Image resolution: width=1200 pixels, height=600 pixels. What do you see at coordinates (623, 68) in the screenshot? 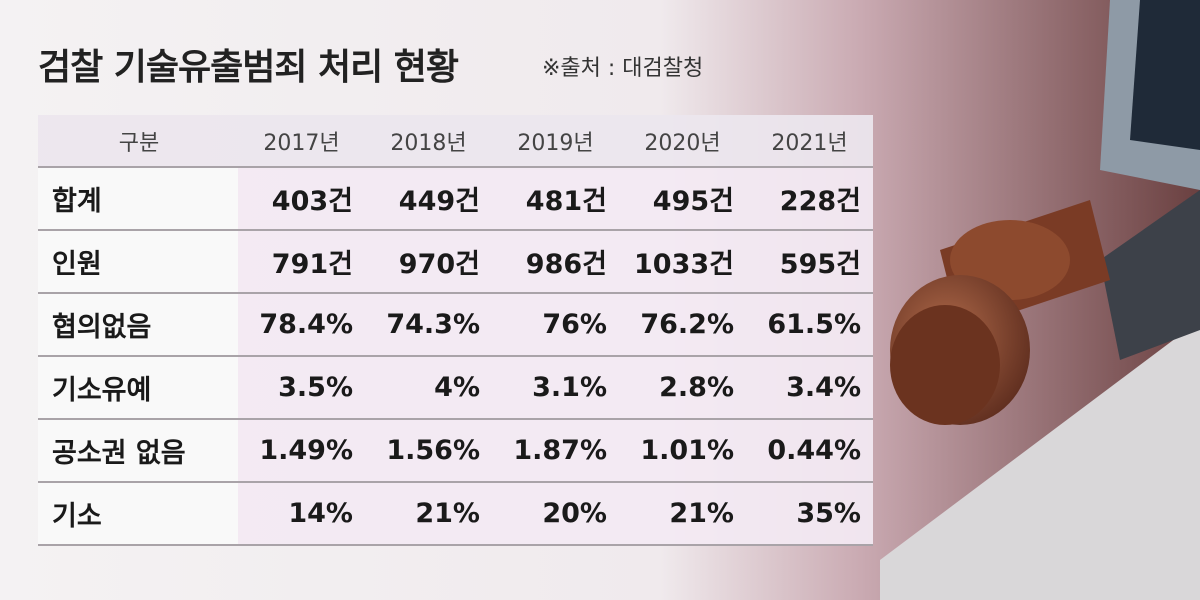
I see `source-note: ※출처 : 대검찰청` at bounding box center [623, 68].